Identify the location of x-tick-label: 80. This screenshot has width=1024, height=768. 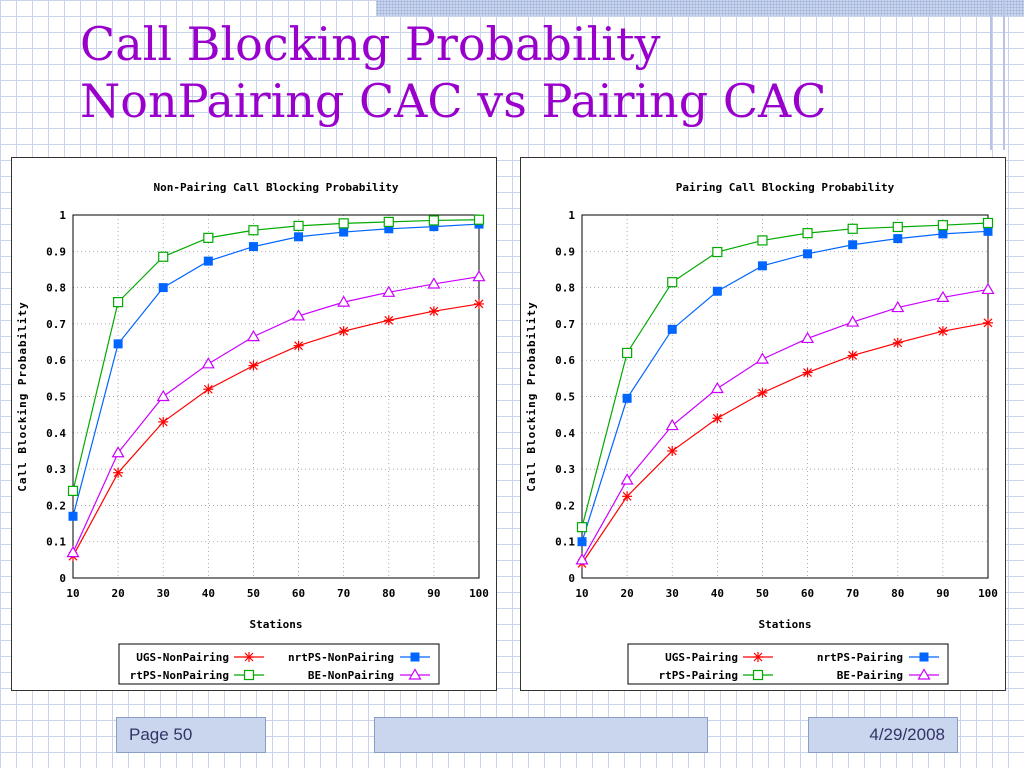
(388, 593).